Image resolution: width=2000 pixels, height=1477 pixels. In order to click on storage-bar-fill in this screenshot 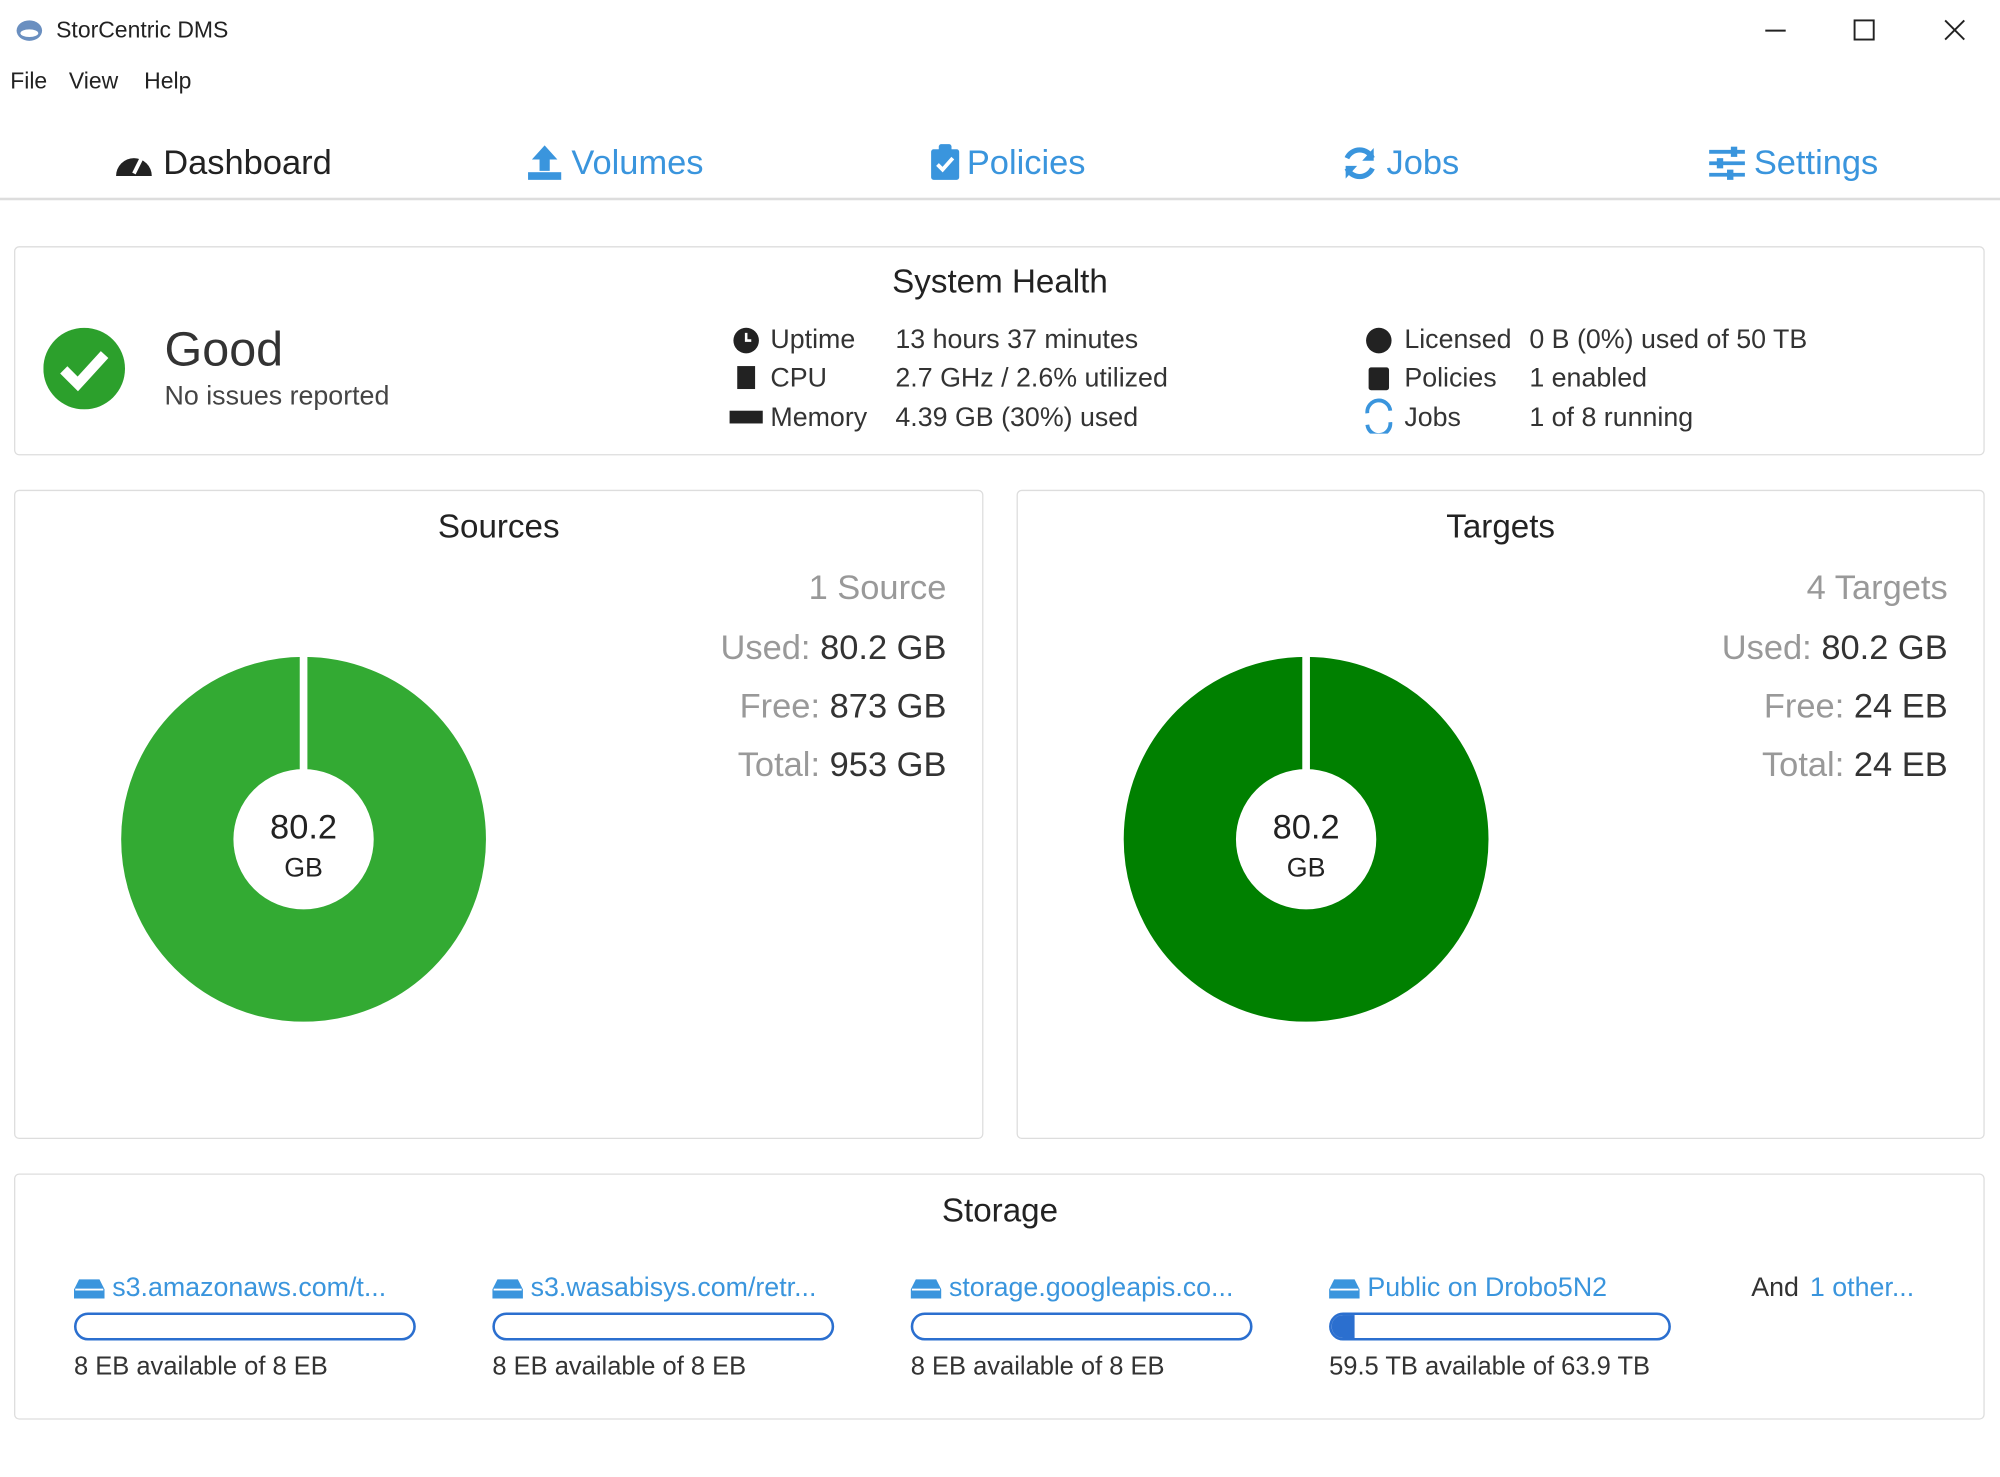, I will do `click(1343, 1326)`.